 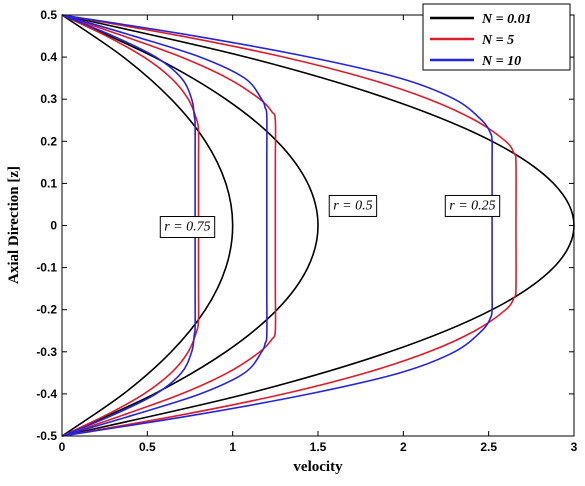 I want to click on y-tick-label: 0.4, so click(x=48, y=57).